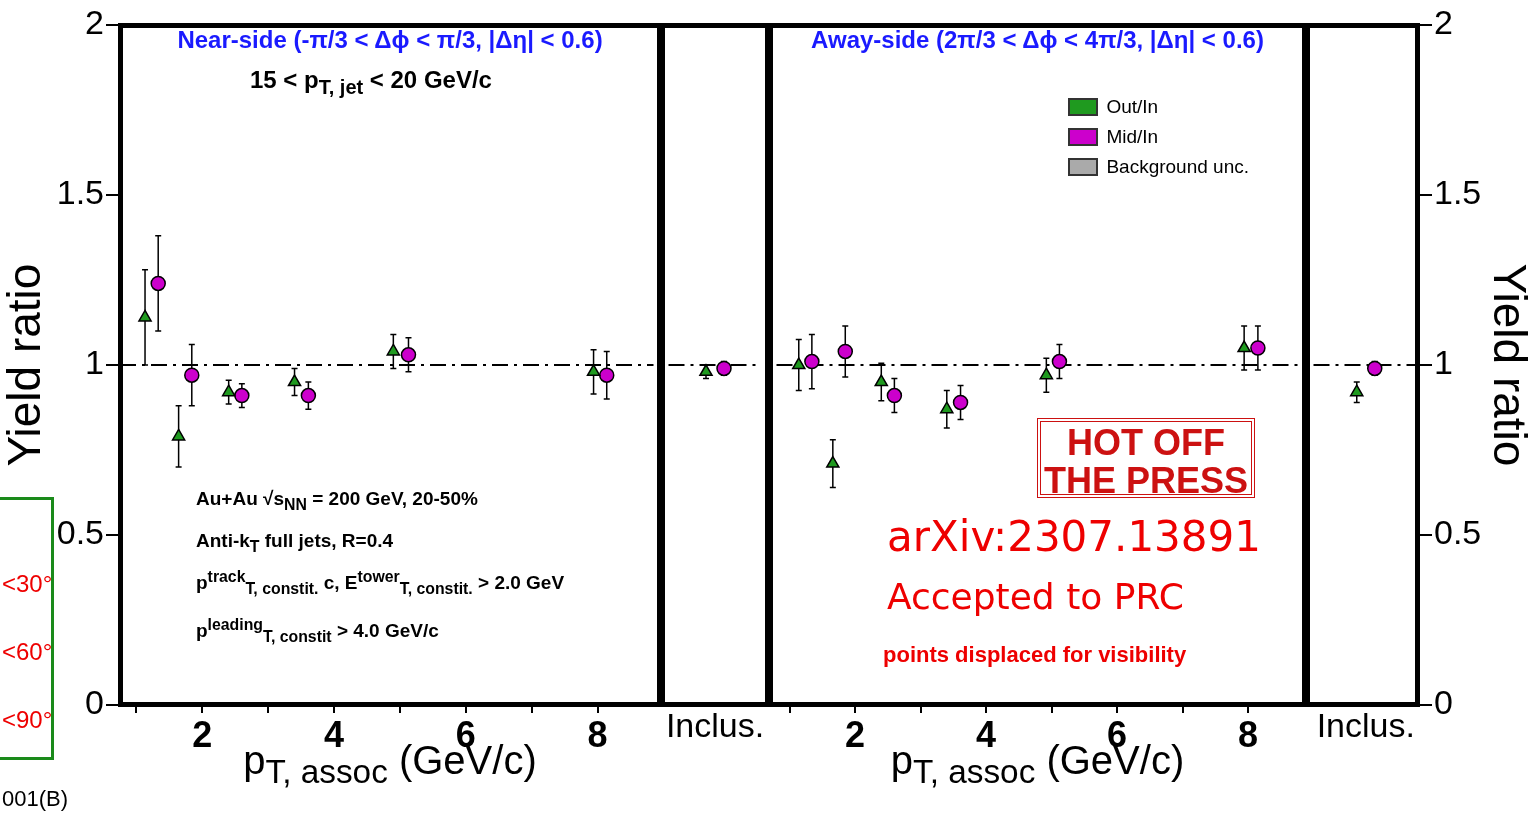  I want to click on annotation: Background unc., so click(1177, 167).